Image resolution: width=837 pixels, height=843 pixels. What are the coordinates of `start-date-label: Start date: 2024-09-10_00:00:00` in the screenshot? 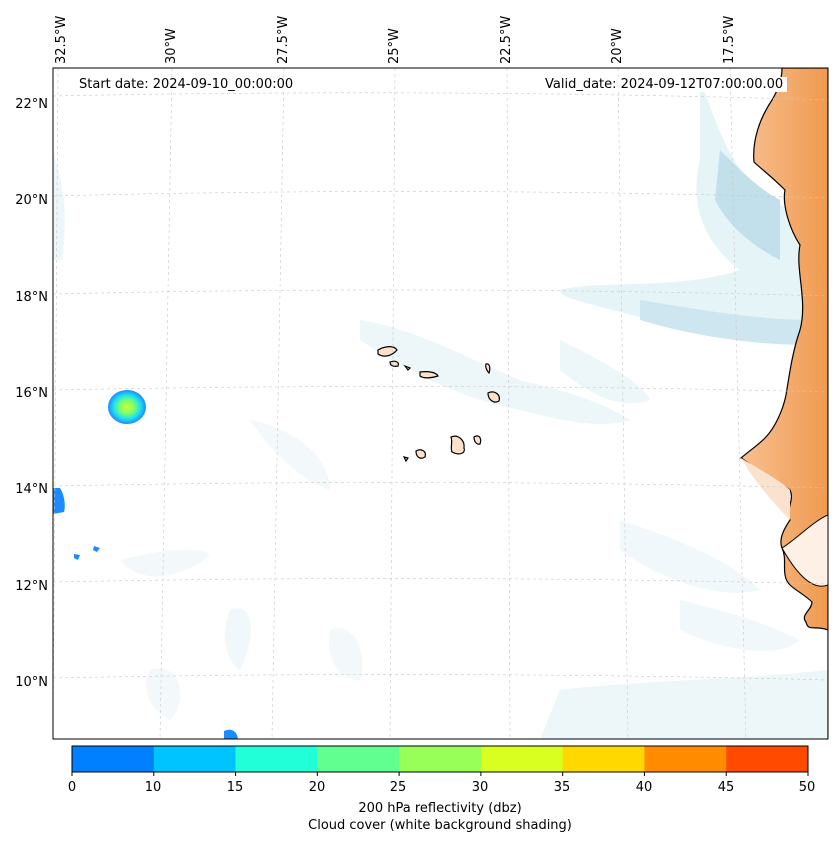 It's located at (186, 84).